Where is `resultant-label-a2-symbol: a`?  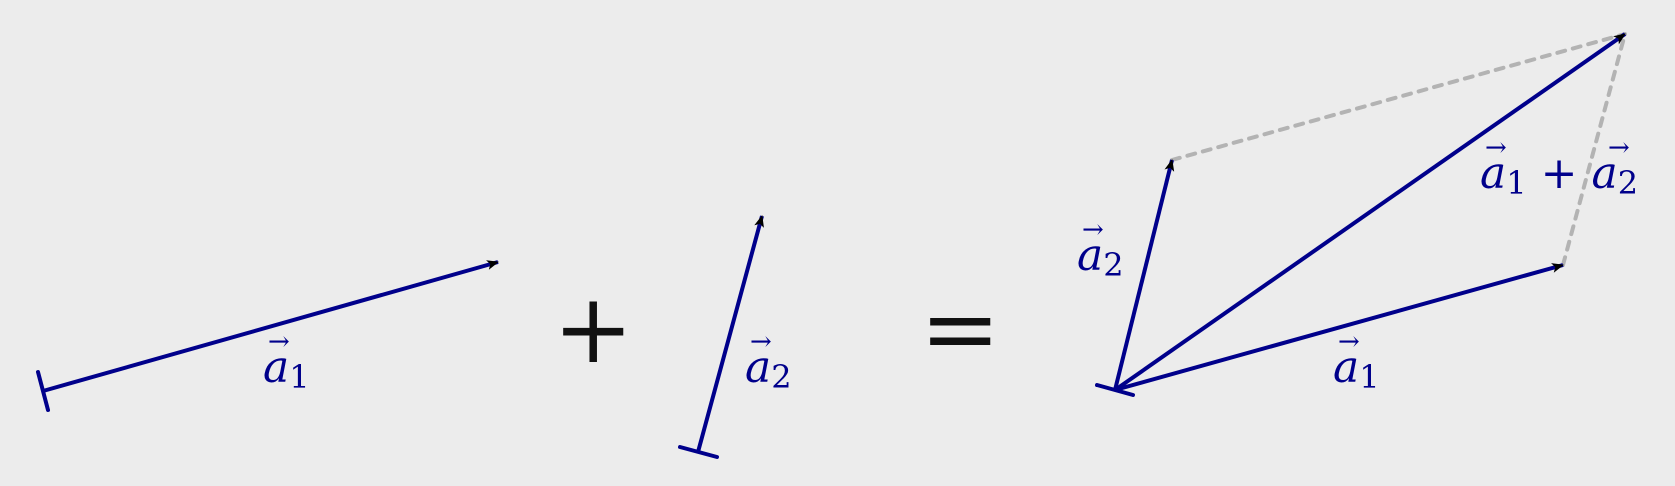
resultant-label-a2-symbol: a is located at coordinates (1604, 173).